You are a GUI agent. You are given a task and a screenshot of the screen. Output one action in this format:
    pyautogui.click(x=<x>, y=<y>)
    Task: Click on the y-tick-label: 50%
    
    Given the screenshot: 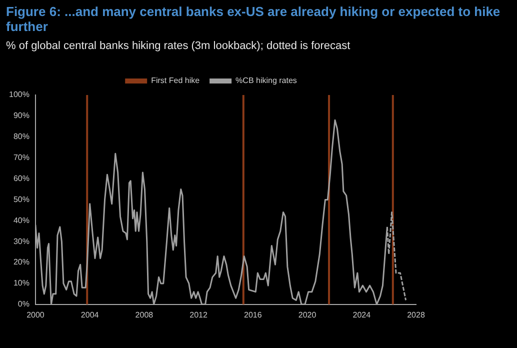 What is the action you would take?
    pyautogui.click(x=21, y=199)
    